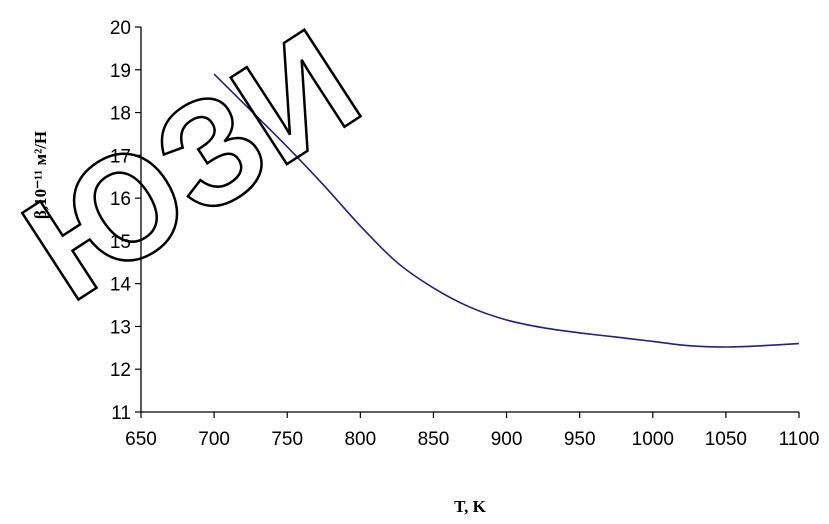 Image resolution: width=829 pixels, height=524 pixels. What do you see at coordinates (507, 439) in the screenshot?
I see `x-tick-label: 900` at bounding box center [507, 439].